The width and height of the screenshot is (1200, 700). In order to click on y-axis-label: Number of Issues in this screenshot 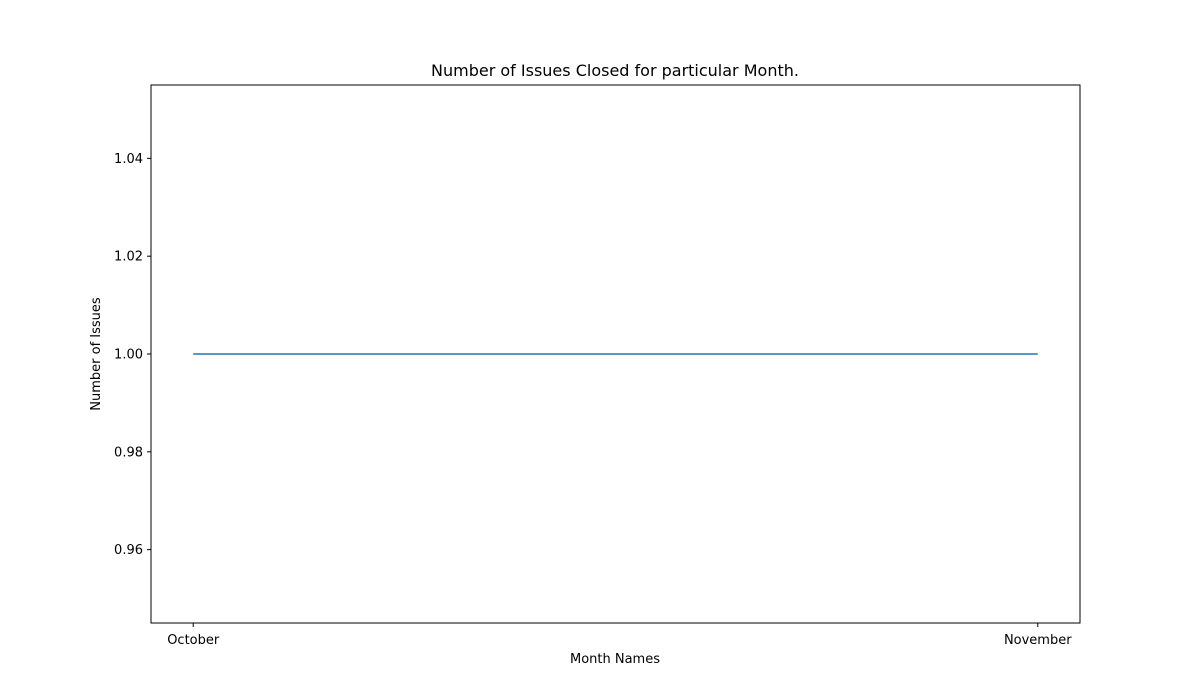, I will do `click(96, 354)`.